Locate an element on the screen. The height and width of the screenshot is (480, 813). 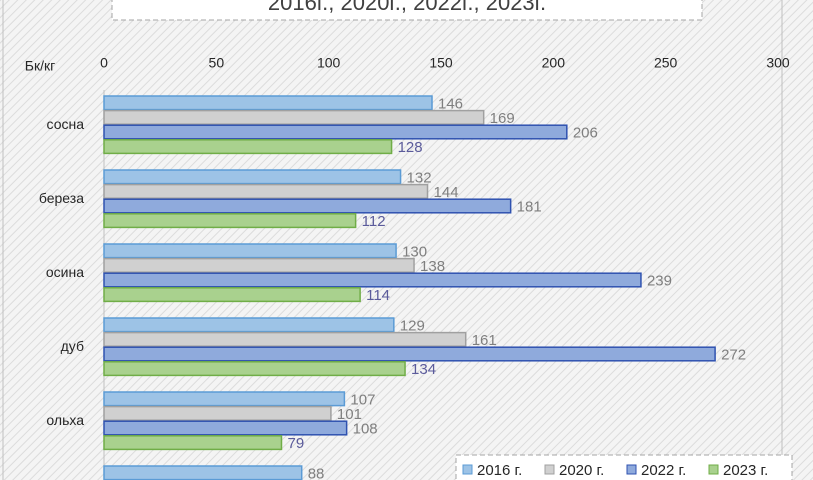
value-label: 161 is located at coordinates (484, 340).